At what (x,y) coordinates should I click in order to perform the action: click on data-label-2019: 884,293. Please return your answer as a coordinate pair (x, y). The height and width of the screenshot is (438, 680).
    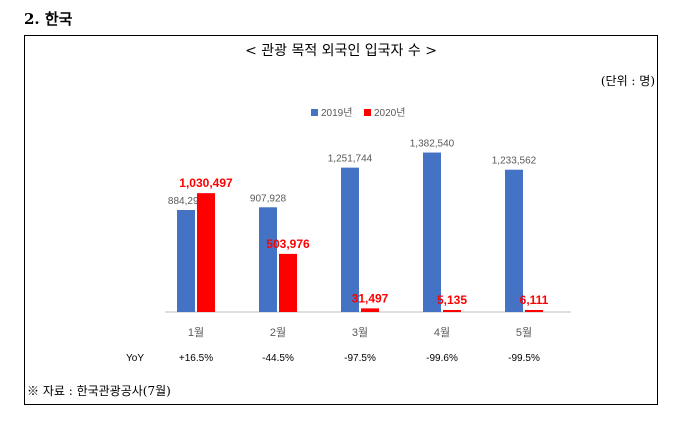
    Looking at the image, I should click on (186, 201).